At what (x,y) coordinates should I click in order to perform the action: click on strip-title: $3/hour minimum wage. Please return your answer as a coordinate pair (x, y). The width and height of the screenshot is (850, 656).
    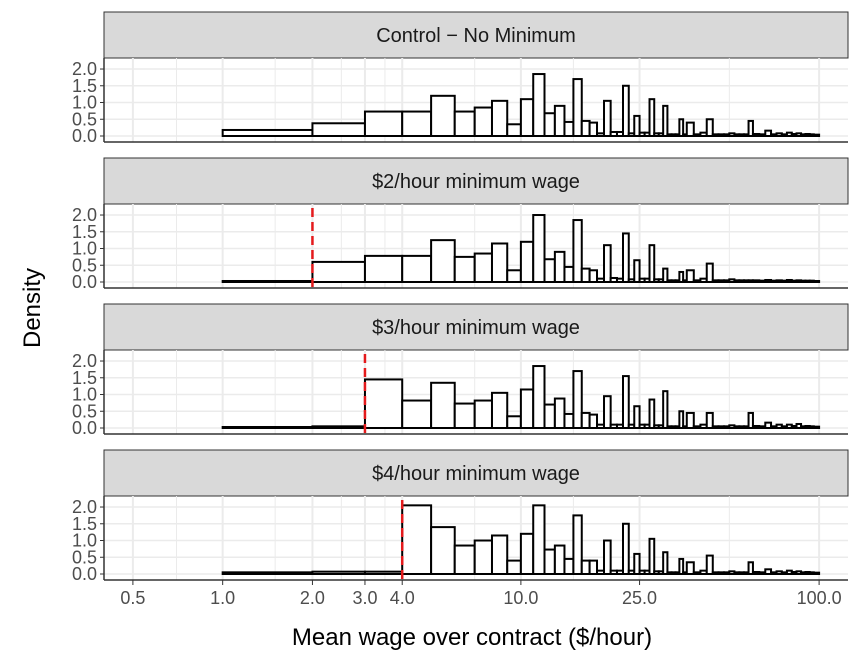
    Looking at the image, I should click on (476, 328).